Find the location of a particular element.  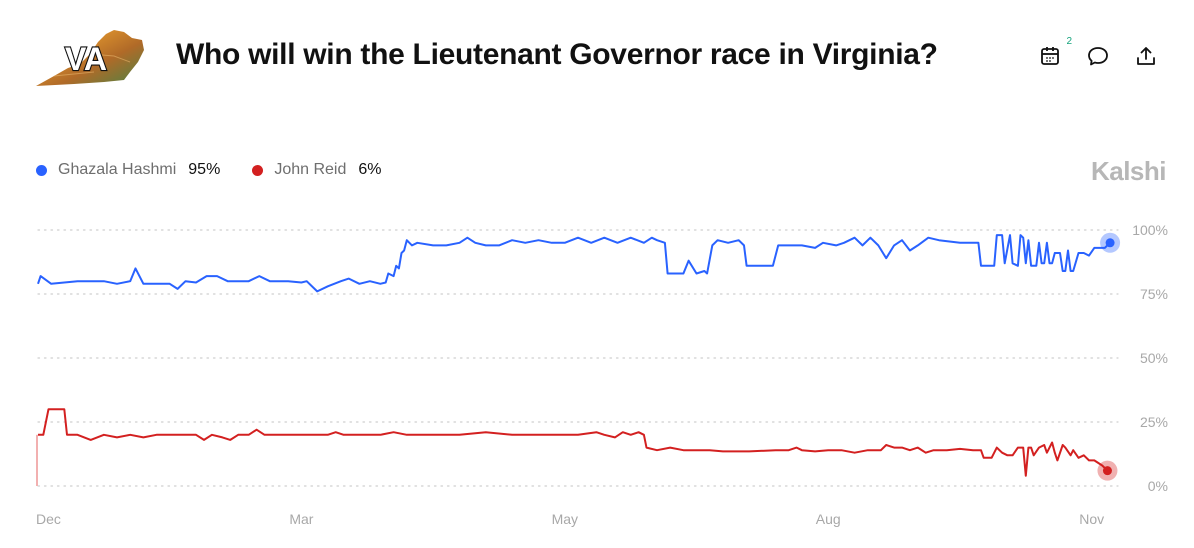

calendar-button: 2 is located at coordinates (1055, 52).